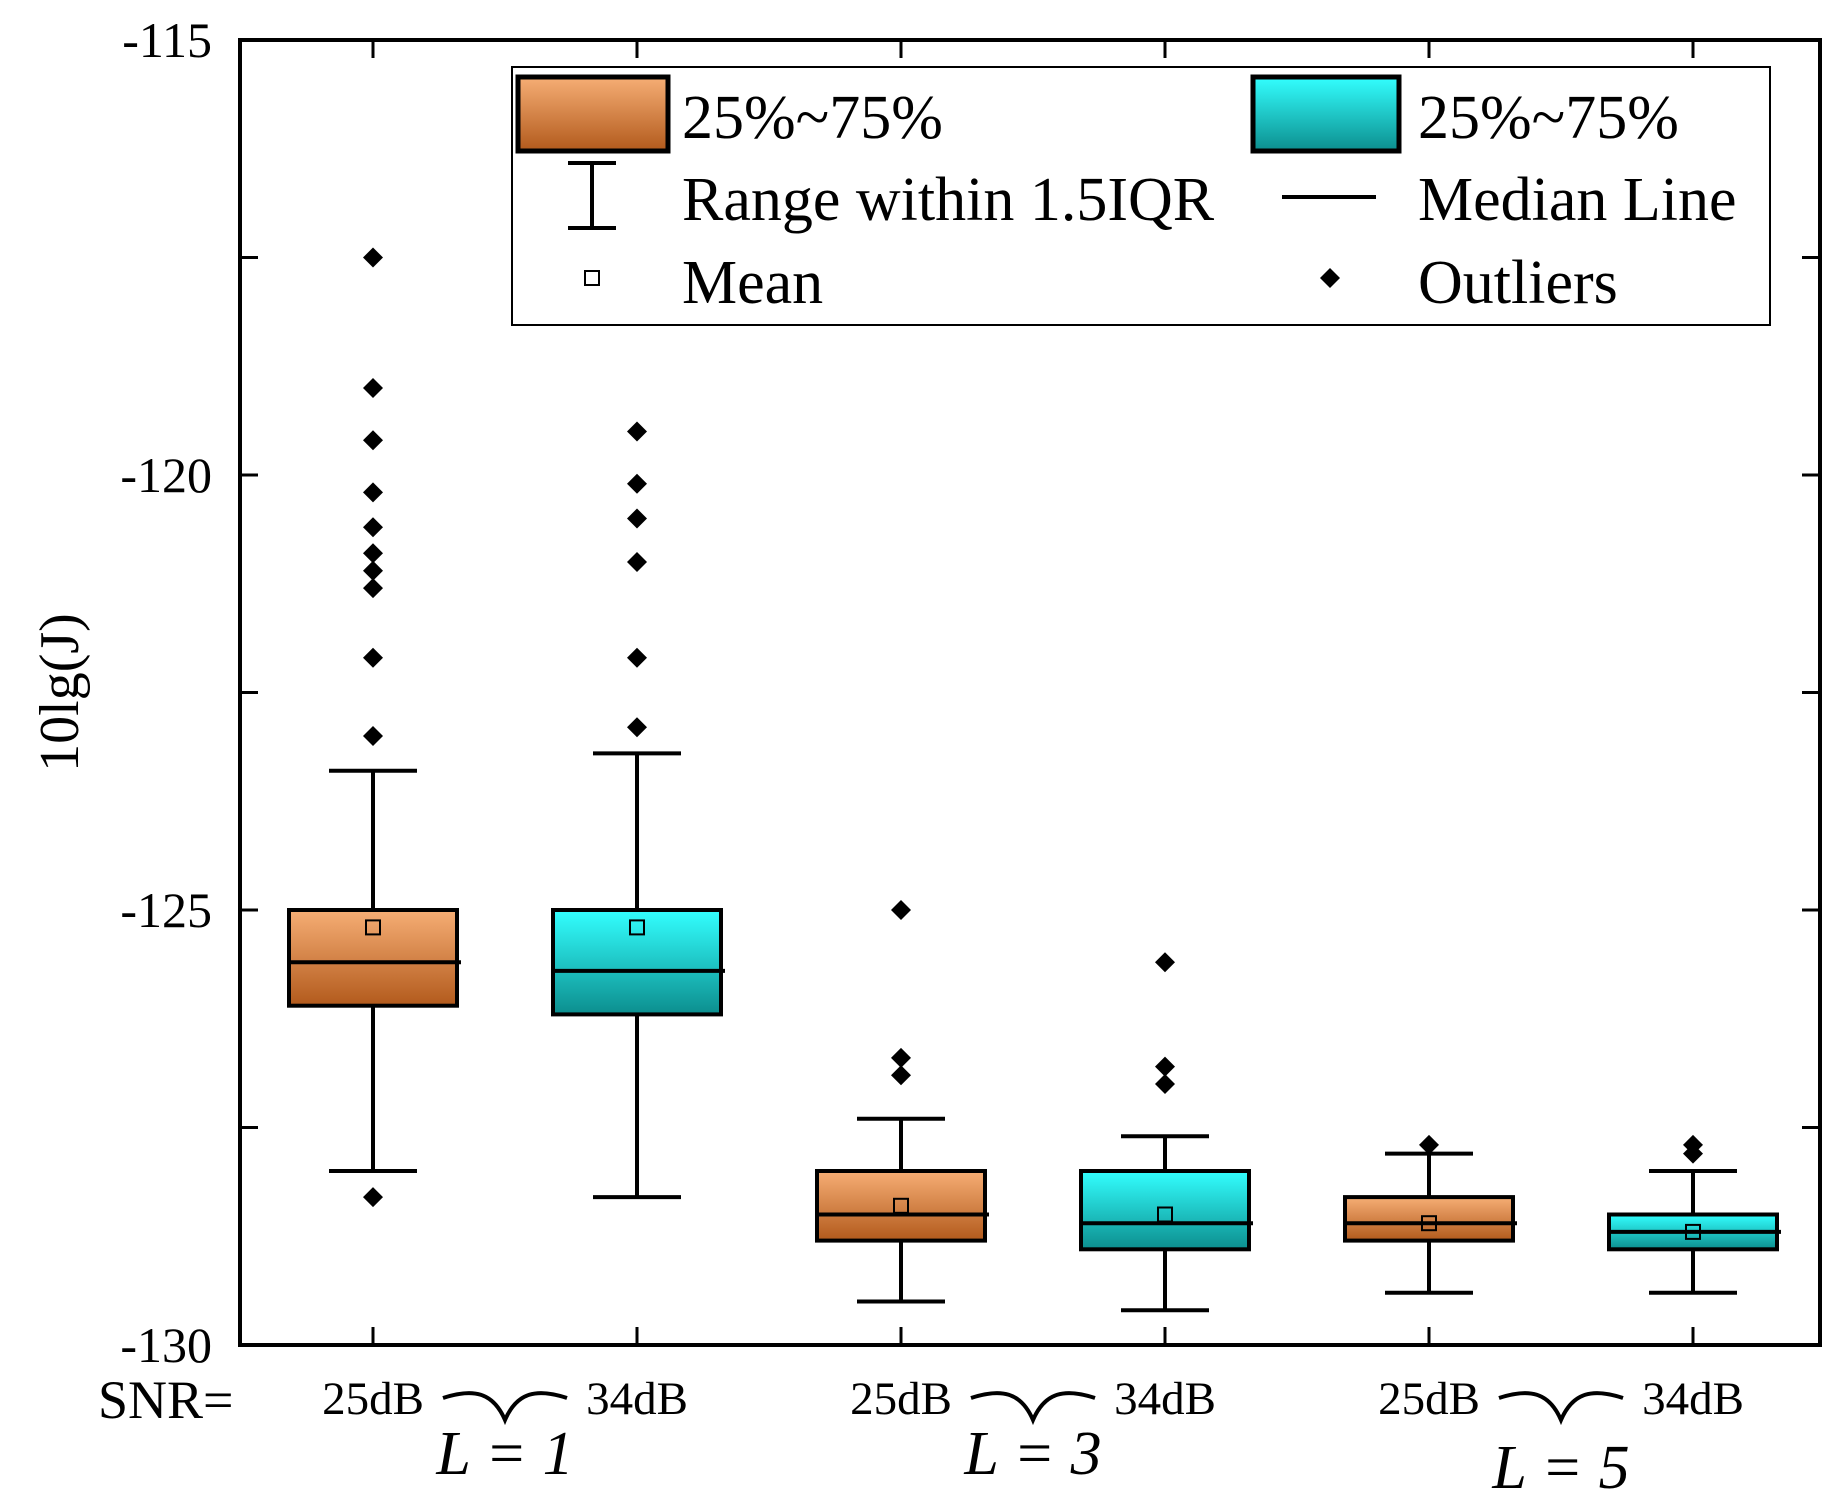 The width and height of the screenshot is (1843, 1499). I want to click on y-tick-label: -120, so click(166, 475).